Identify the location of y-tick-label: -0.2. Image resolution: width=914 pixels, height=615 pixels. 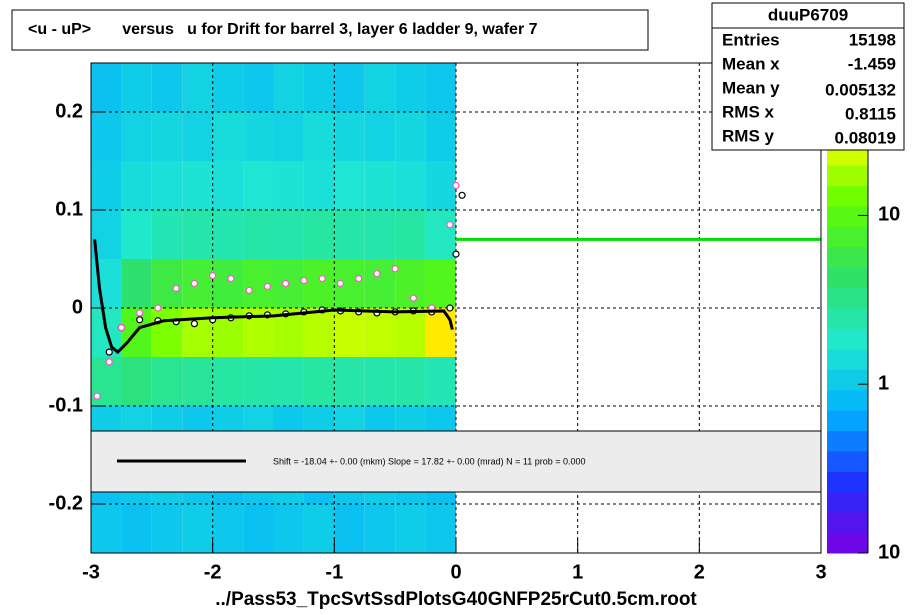
(66, 503).